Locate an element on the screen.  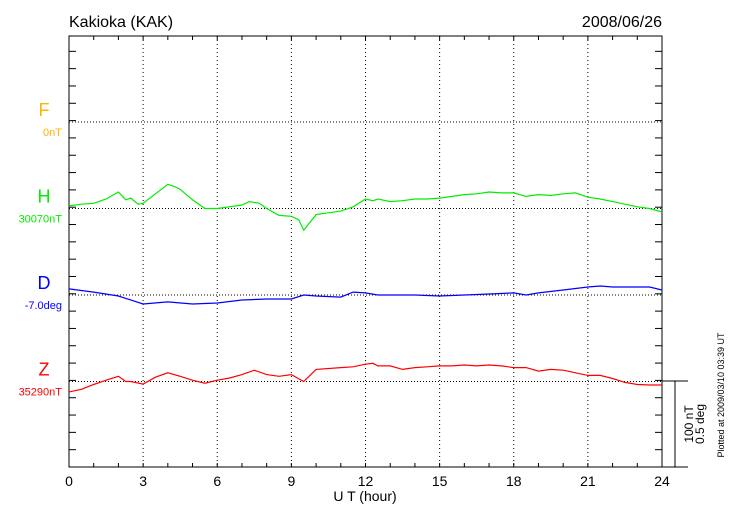
x-tick-label: 15 is located at coordinates (440, 481).